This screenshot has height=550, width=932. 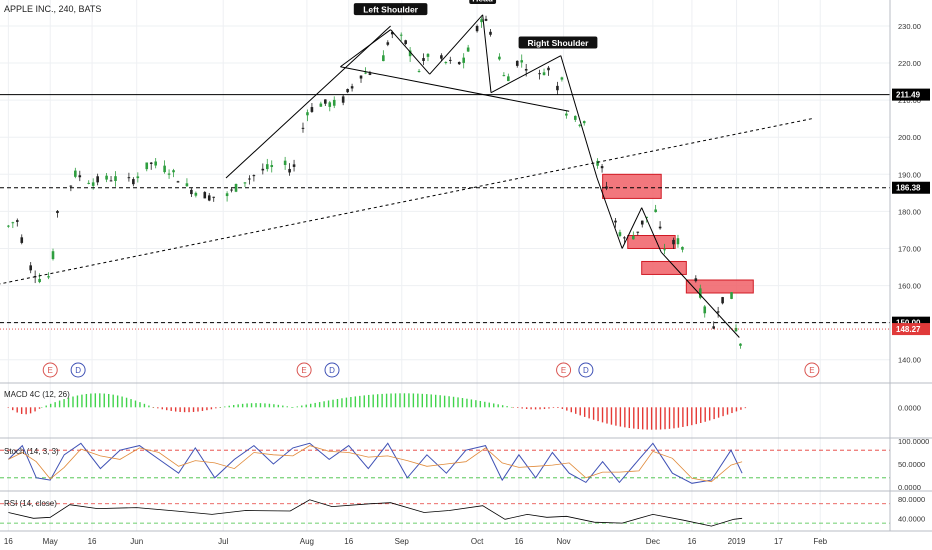 What do you see at coordinates (375, 513) in the screenshot?
I see `rsi-line` at bounding box center [375, 513].